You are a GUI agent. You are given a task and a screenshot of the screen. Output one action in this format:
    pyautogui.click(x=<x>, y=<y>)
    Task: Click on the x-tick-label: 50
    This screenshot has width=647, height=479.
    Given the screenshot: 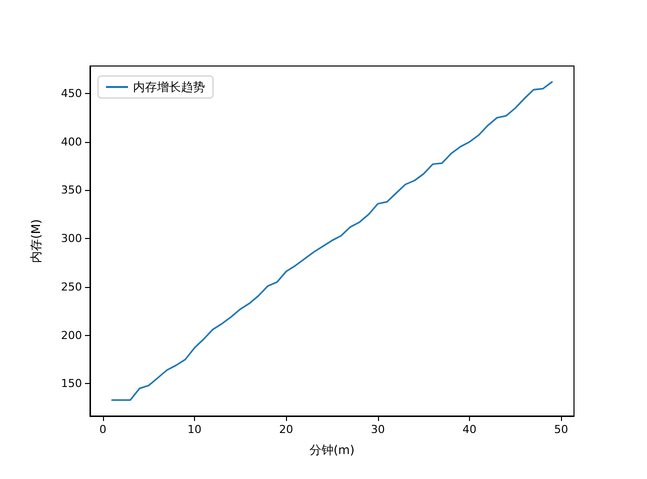 What is the action you would take?
    pyautogui.click(x=561, y=429)
    